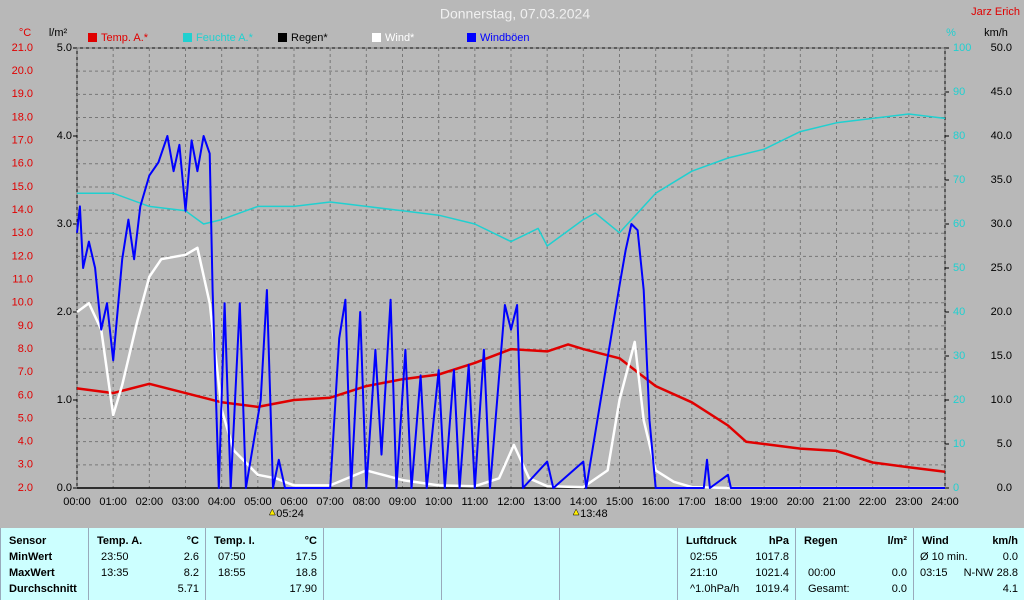  Describe the element at coordinates (899, 573) in the screenshot. I see `cell-value: 0.0` at that location.